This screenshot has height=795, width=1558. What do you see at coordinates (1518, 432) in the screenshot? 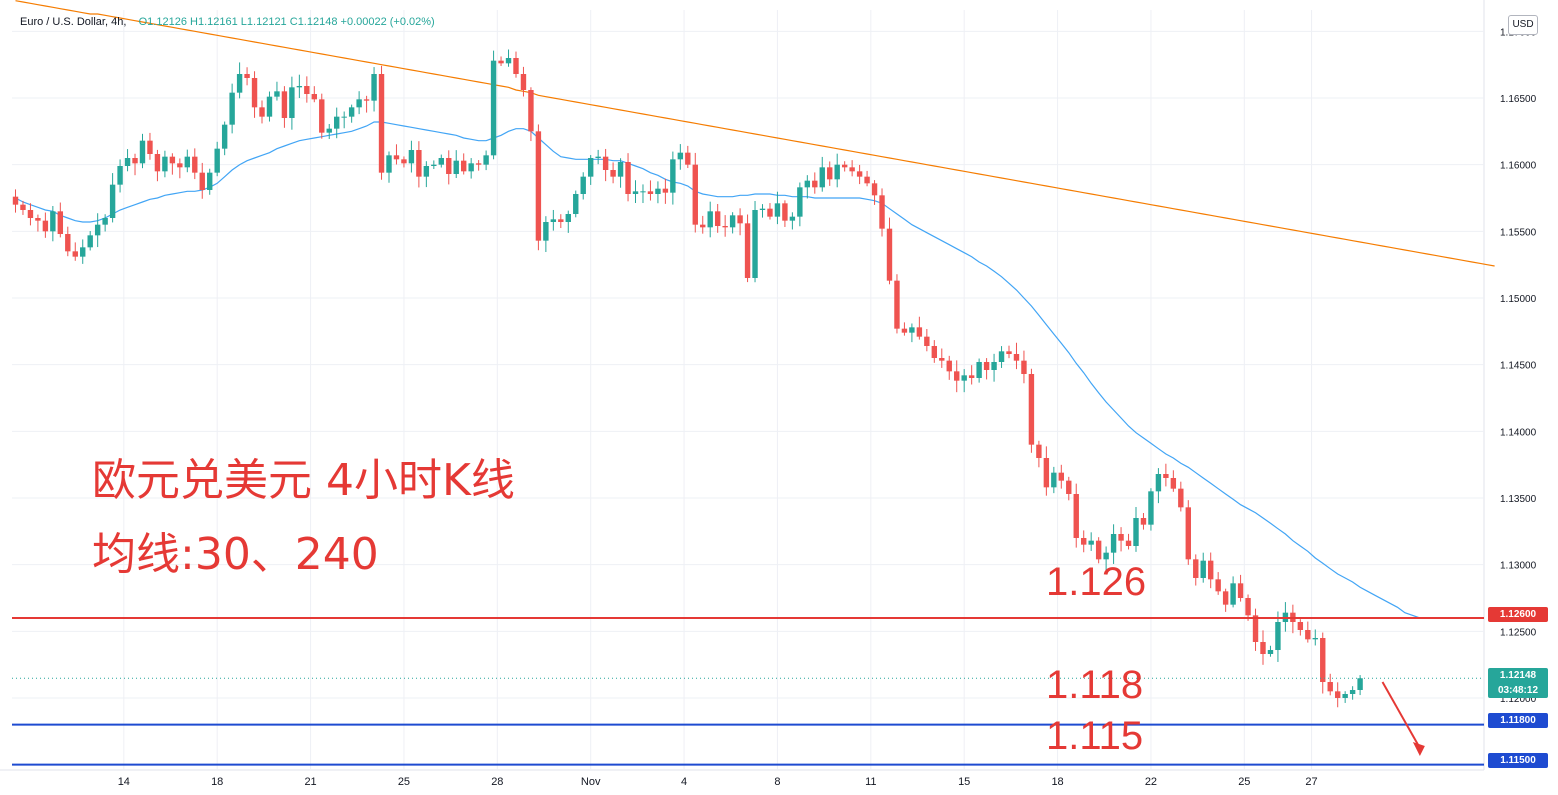
I see `price-tick-label: 1.14000` at bounding box center [1518, 432].